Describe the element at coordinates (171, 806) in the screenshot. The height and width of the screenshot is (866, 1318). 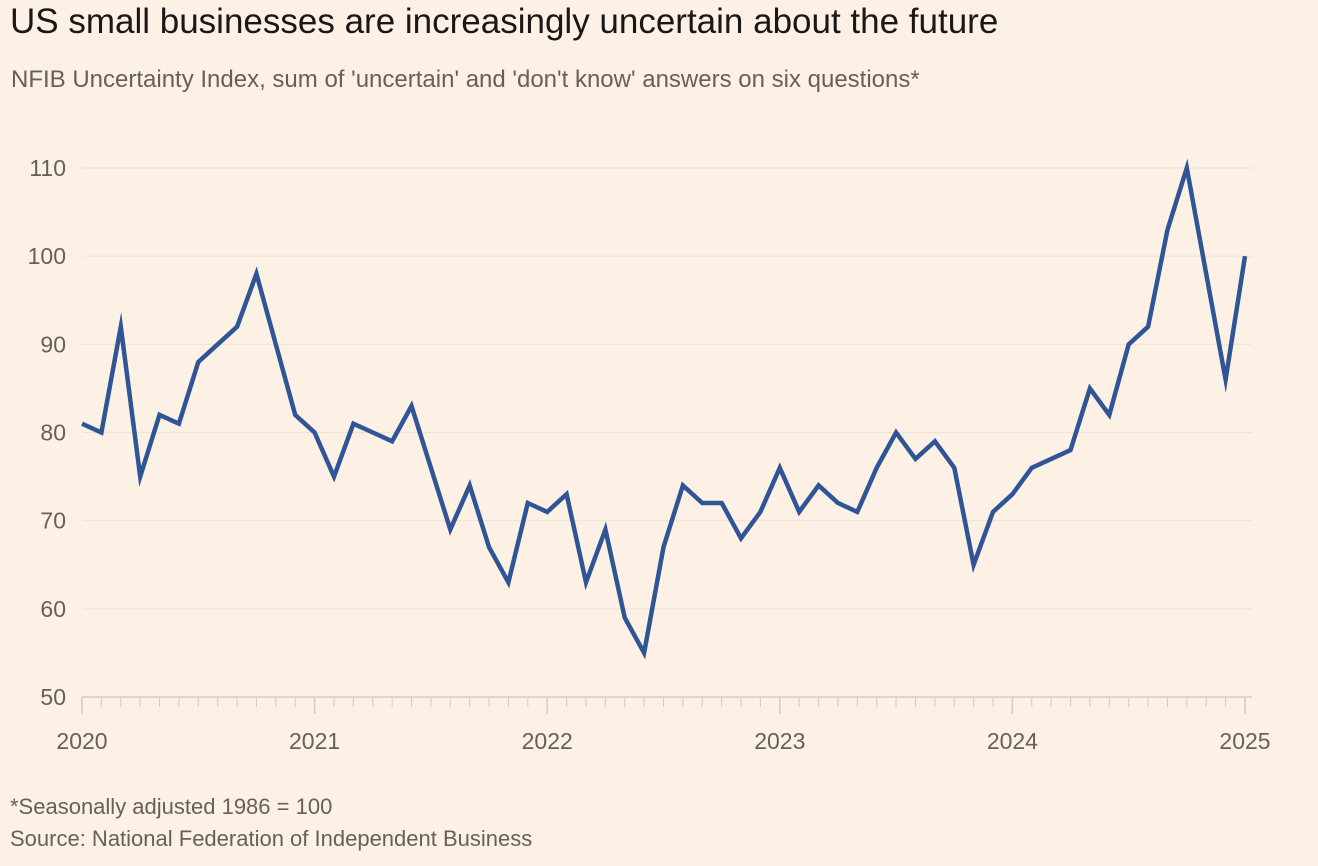
I see `chart-footnote: *Seasonally adjusted 1986 = 100` at that location.